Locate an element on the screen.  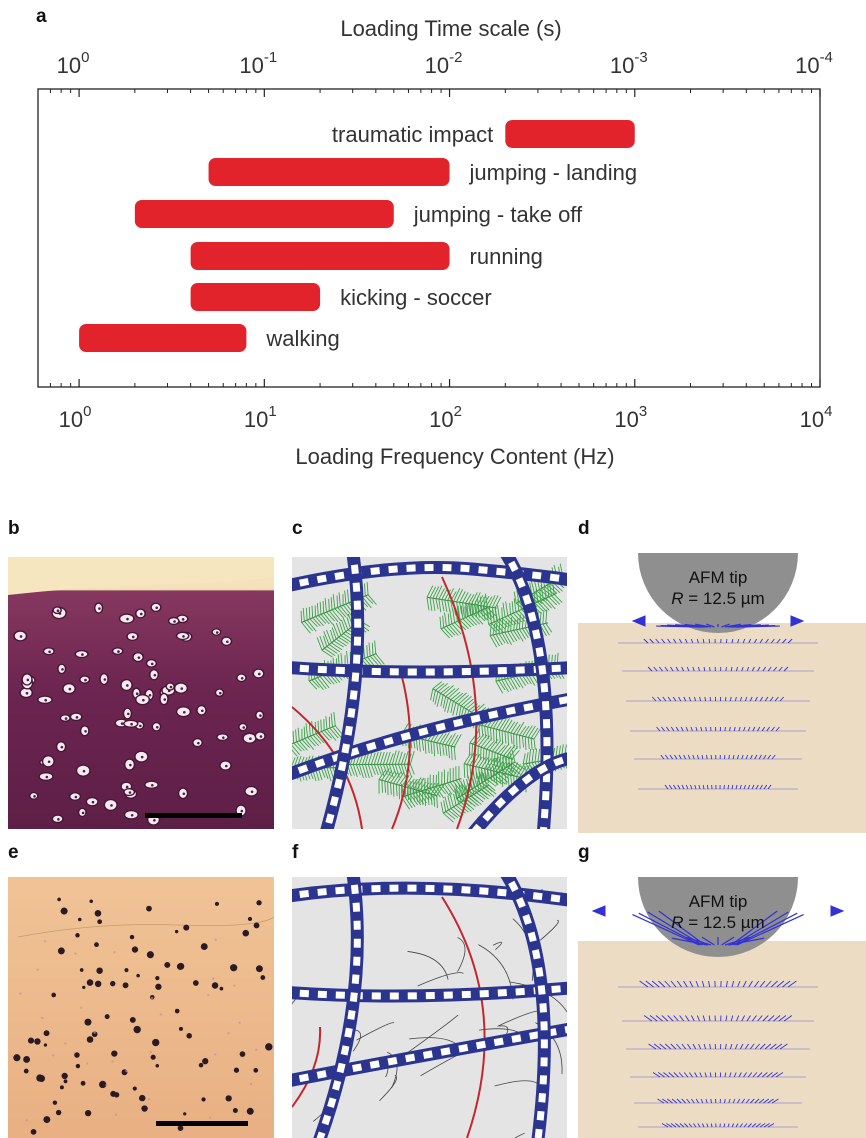
tissue-section-b is located at coordinates (141, 693).